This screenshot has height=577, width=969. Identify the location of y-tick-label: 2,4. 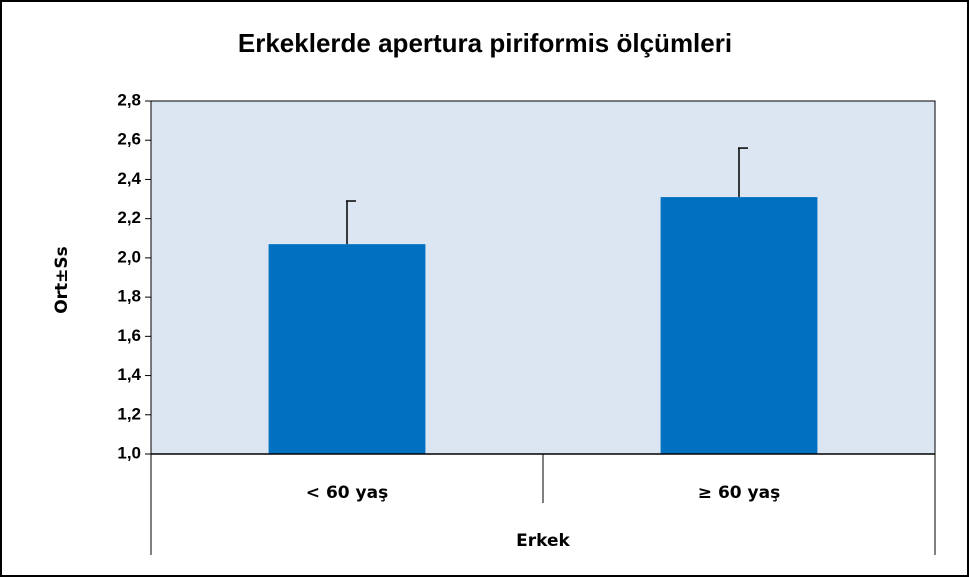
(129, 178).